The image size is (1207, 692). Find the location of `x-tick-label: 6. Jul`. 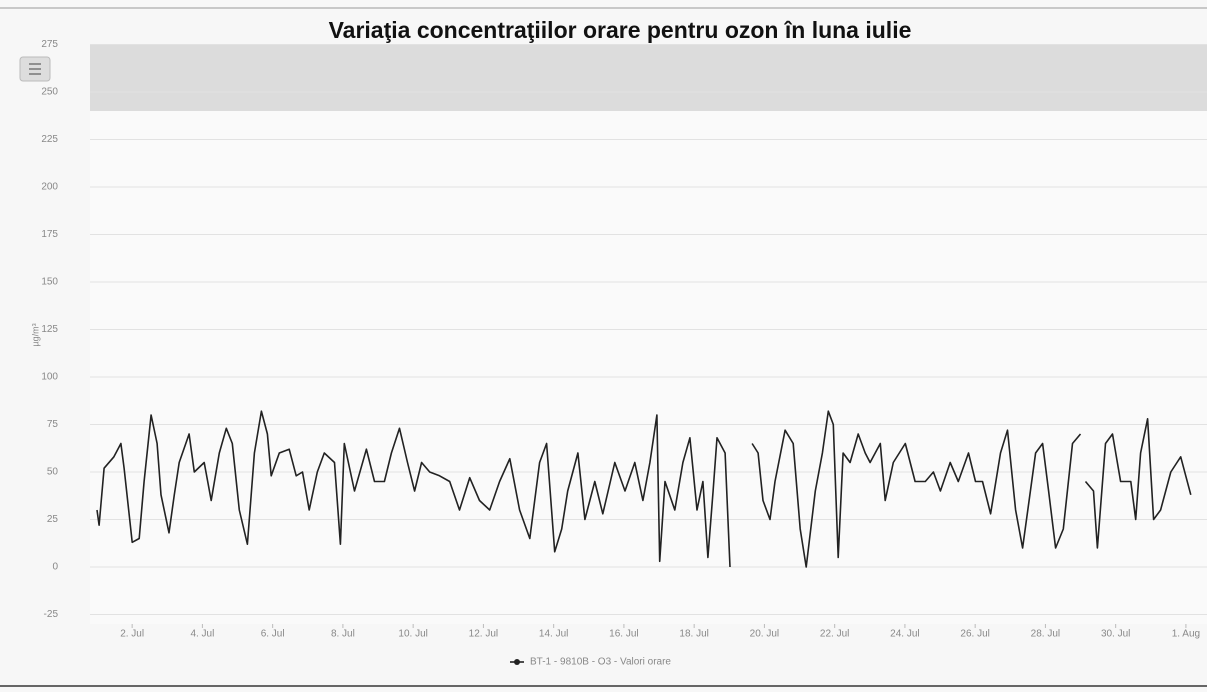

x-tick-label: 6. Jul is located at coordinates (273, 634).